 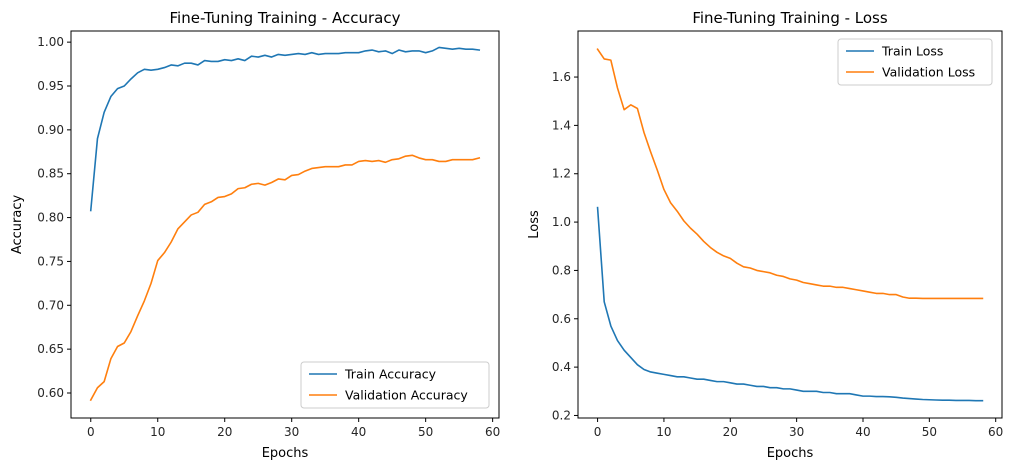 I want to click on chart2-xtick-label: 60, so click(x=995, y=432).